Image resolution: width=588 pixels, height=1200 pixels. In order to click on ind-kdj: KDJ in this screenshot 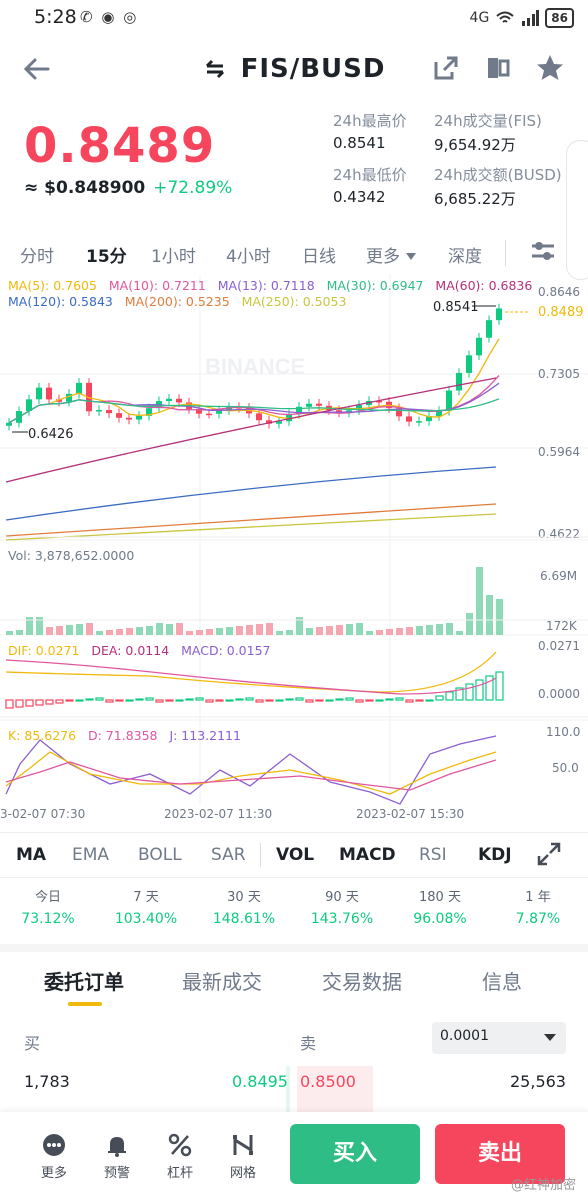, I will do `click(495, 855)`.